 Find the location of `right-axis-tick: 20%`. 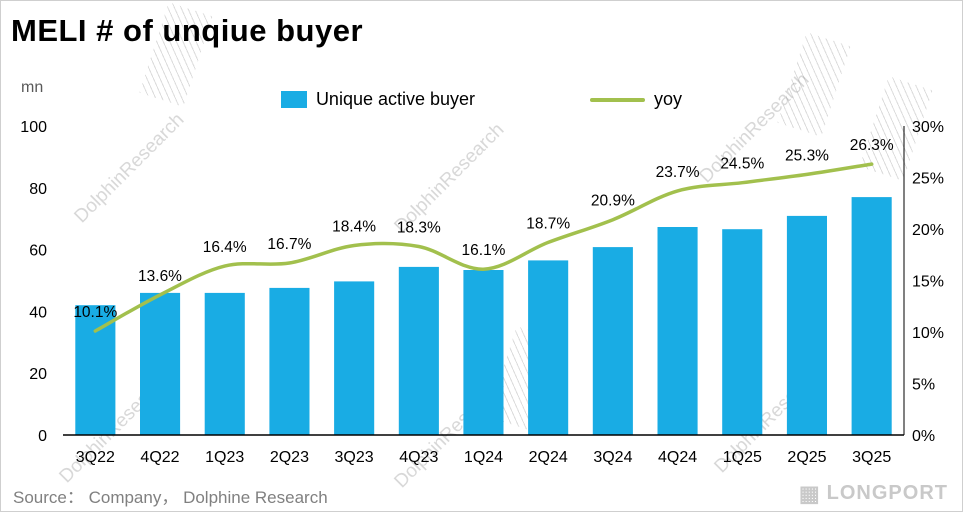

right-axis-tick: 20% is located at coordinates (928, 230).